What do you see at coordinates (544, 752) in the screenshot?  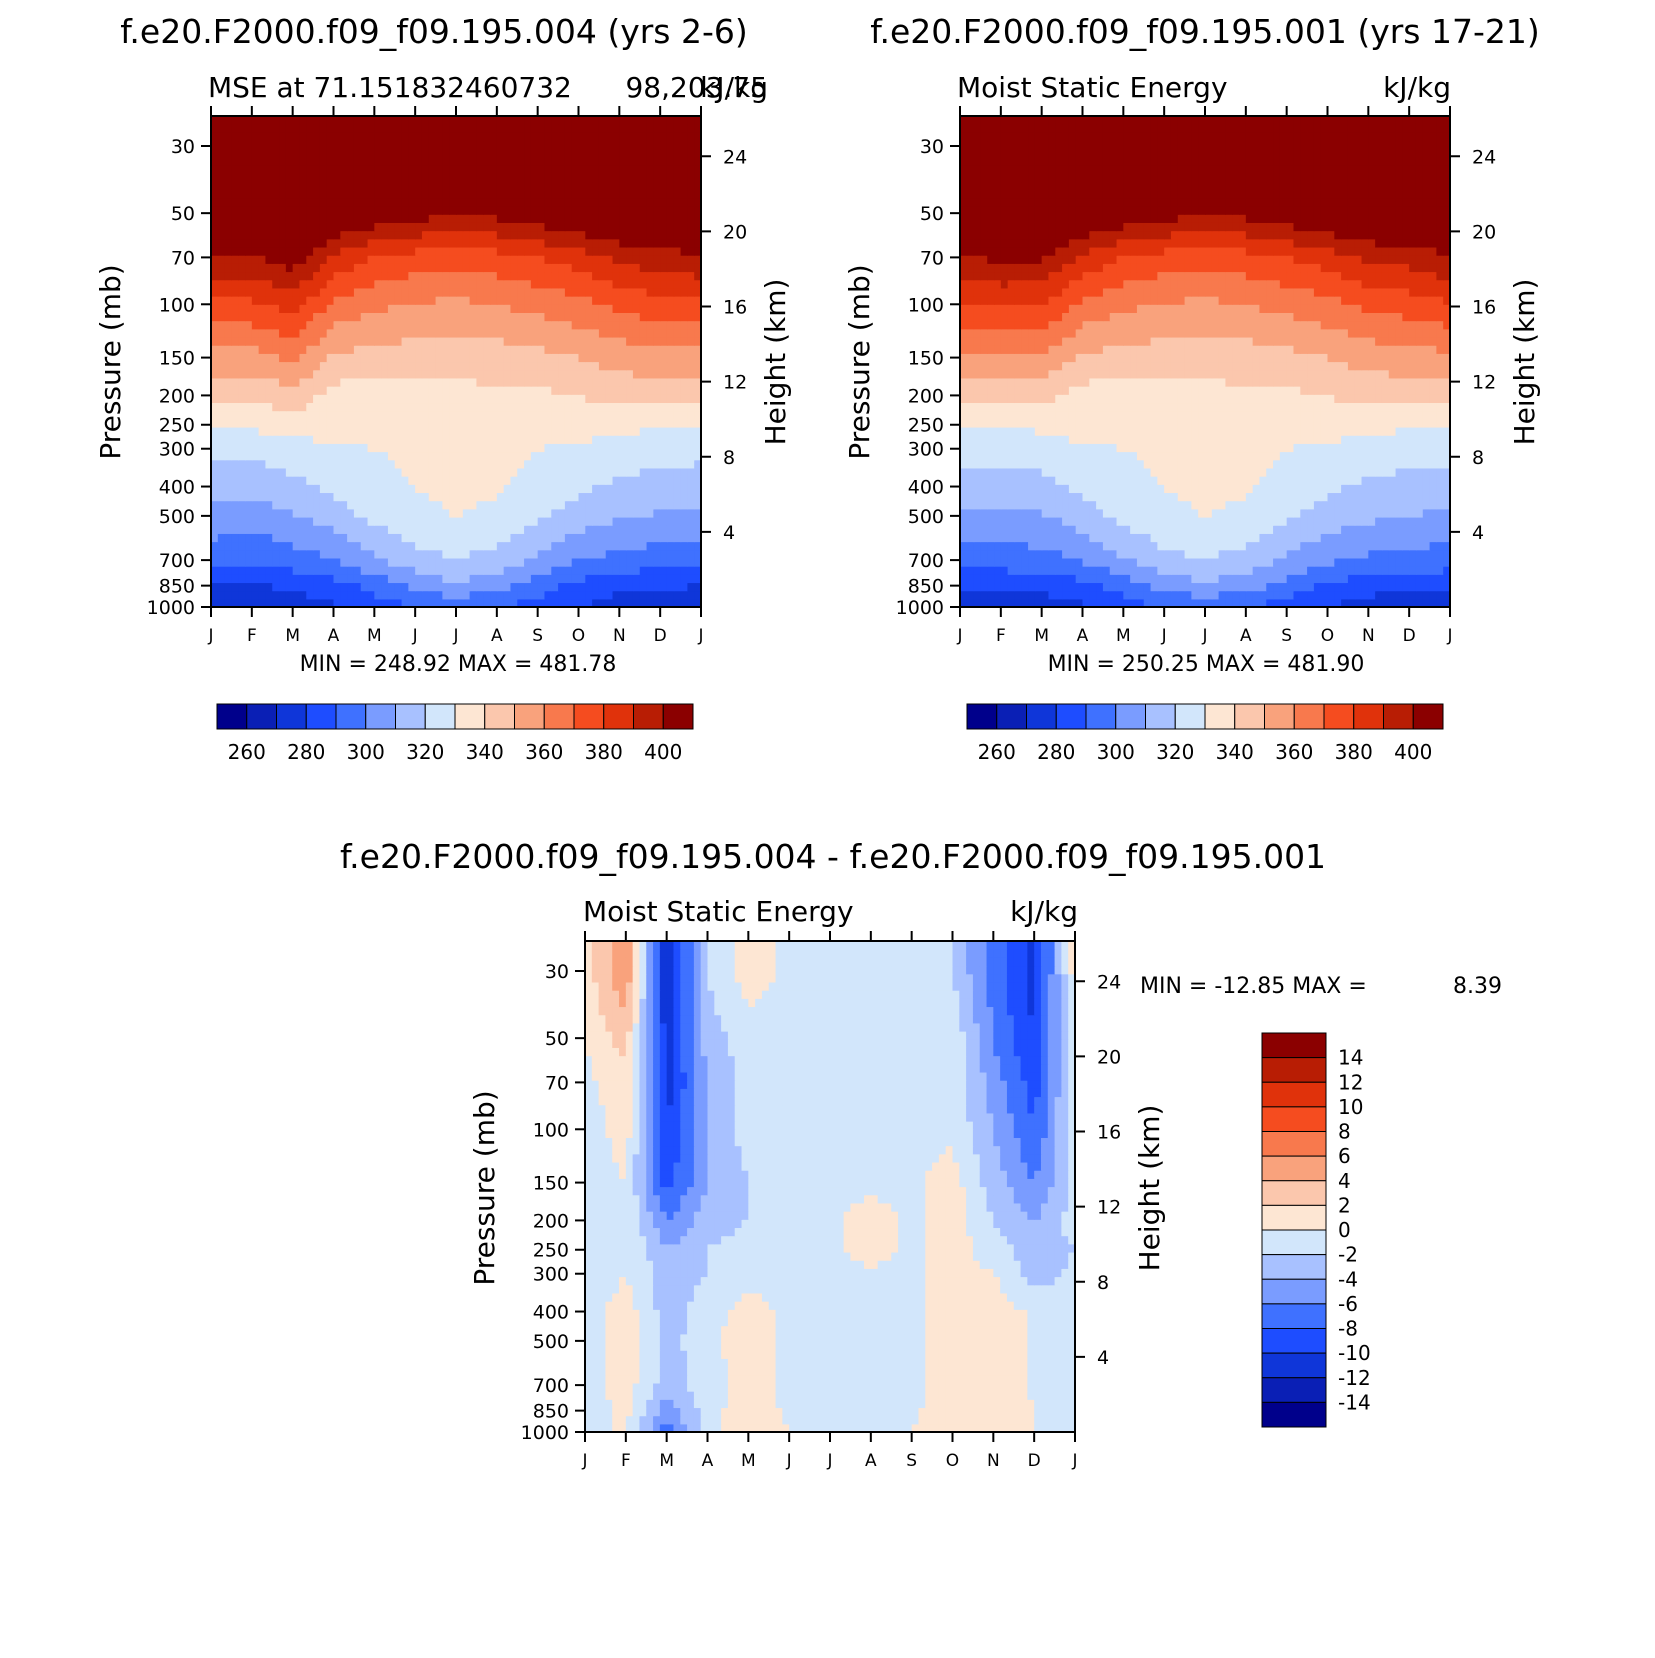 I see `colorbar-label: 360` at bounding box center [544, 752].